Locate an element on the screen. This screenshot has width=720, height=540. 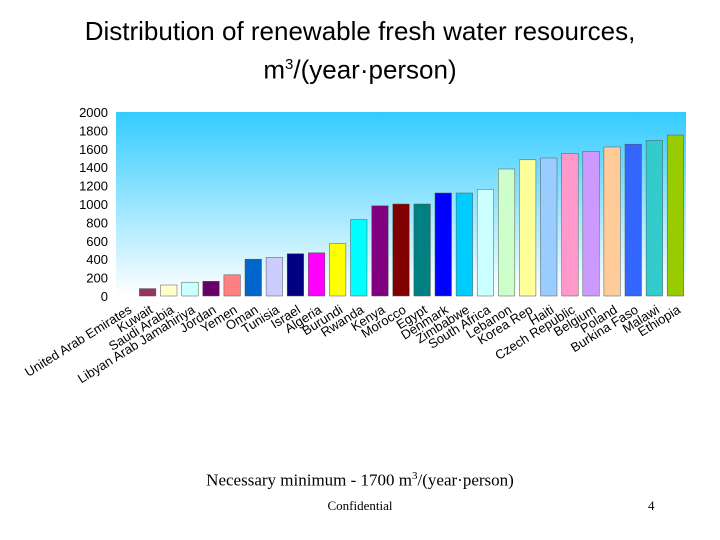
bar-oman is located at coordinates (253, 277).